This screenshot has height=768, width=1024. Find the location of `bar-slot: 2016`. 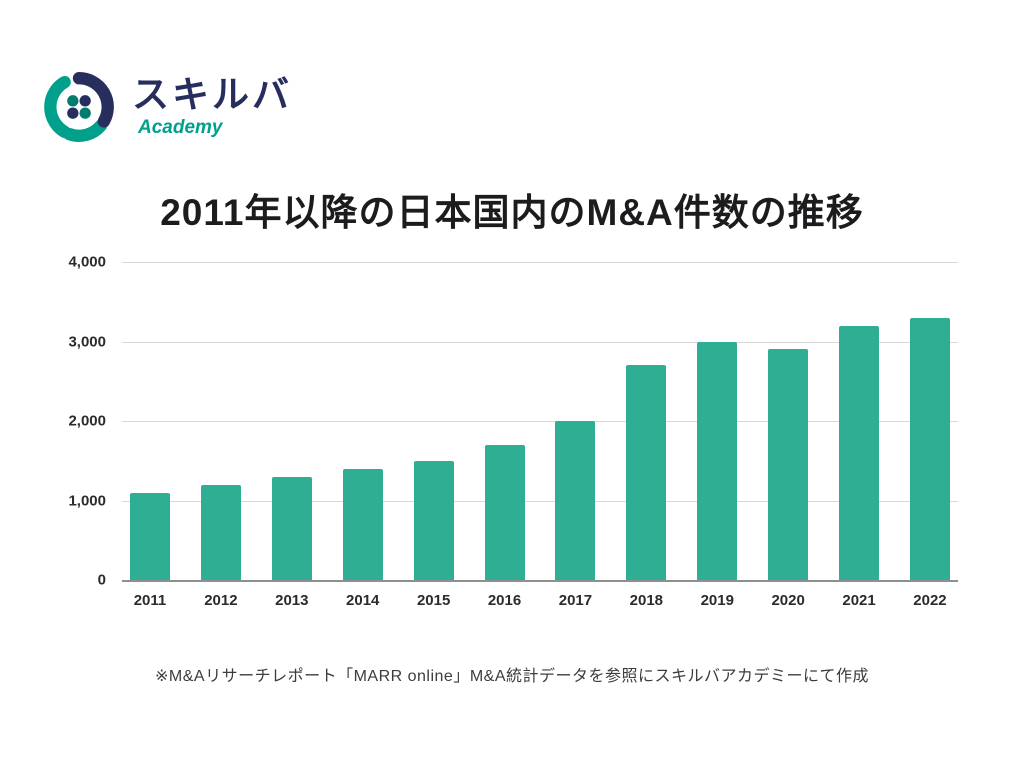

bar-slot: 2016 is located at coordinates (505, 435).